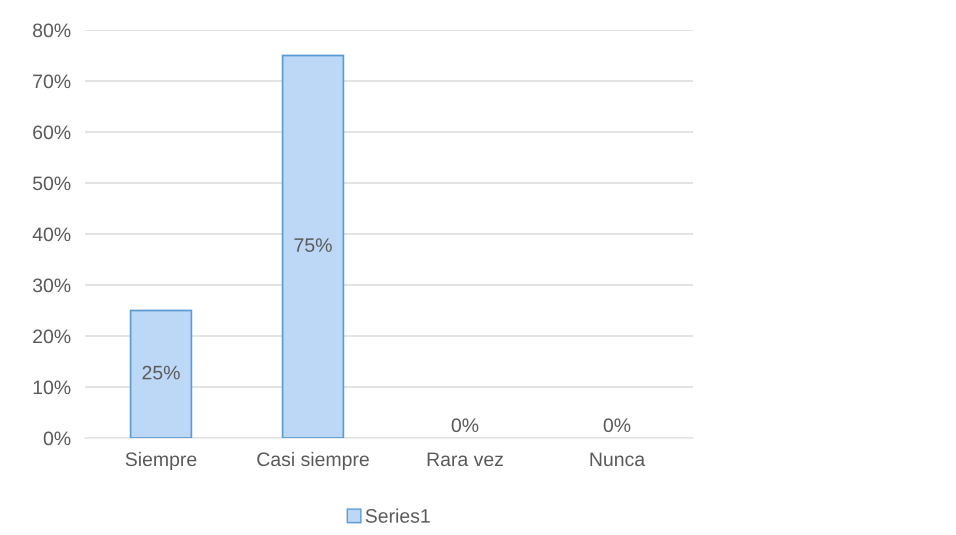  What do you see at coordinates (51, 234) in the screenshot?
I see `y-tick-label: 40%` at bounding box center [51, 234].